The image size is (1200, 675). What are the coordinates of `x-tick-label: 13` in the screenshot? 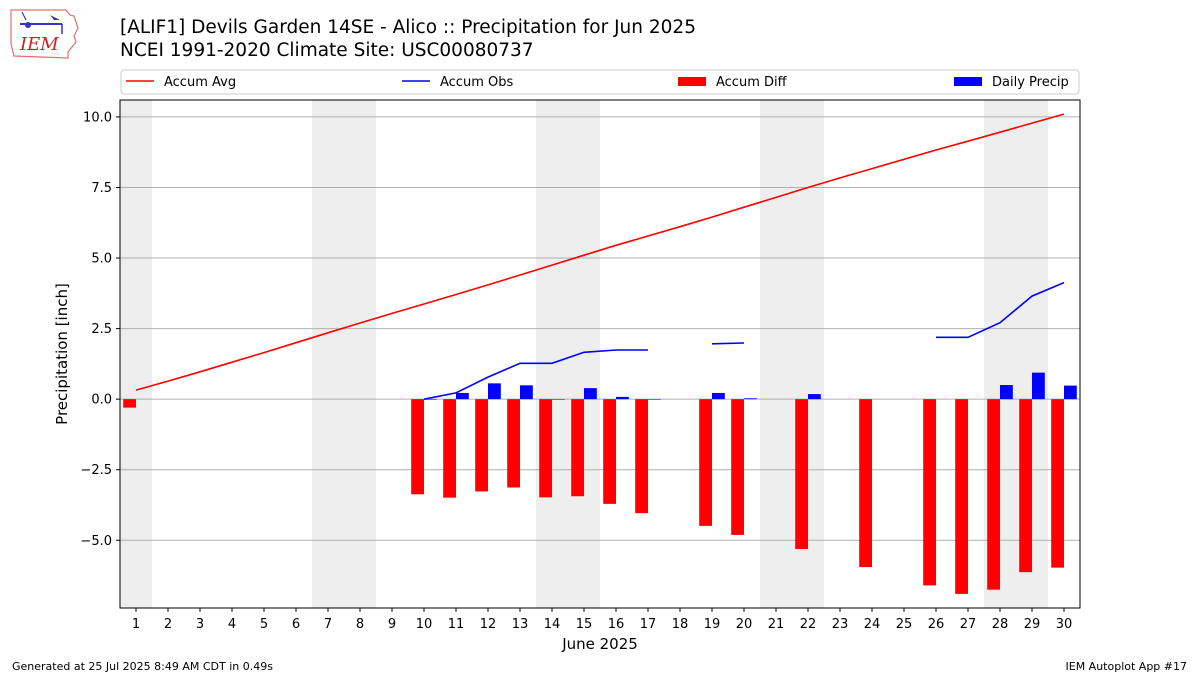 It's located at (520, 624).